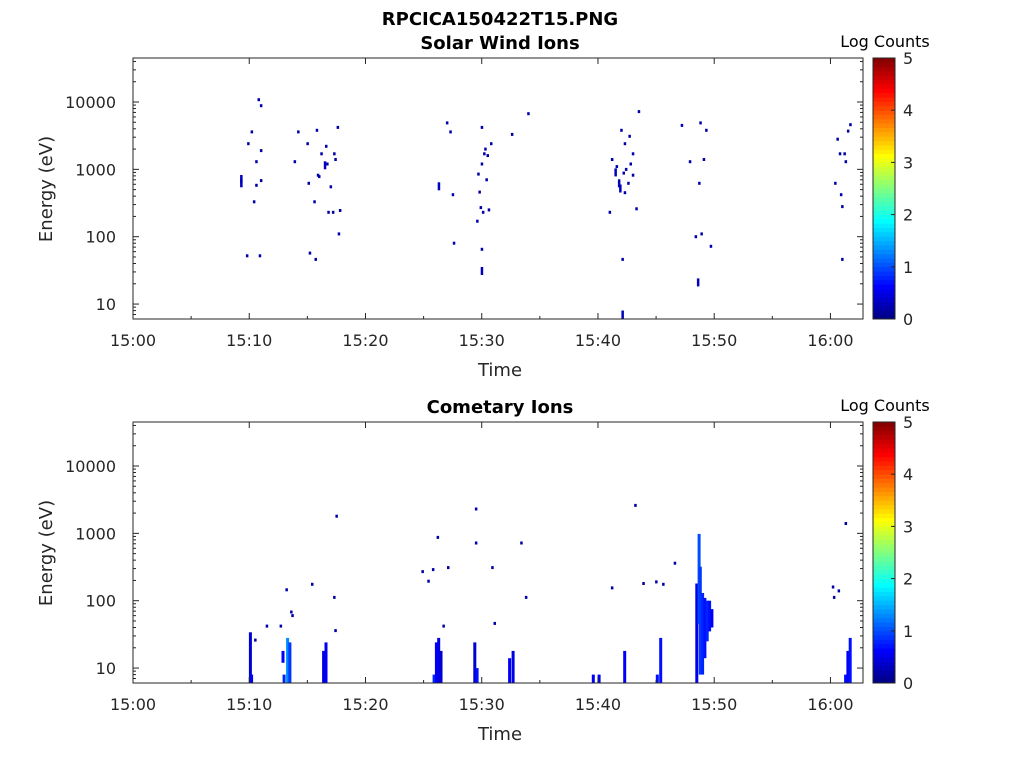  I want to click on colorbar: 0 1 2 3 4 5, so click(892, 189).